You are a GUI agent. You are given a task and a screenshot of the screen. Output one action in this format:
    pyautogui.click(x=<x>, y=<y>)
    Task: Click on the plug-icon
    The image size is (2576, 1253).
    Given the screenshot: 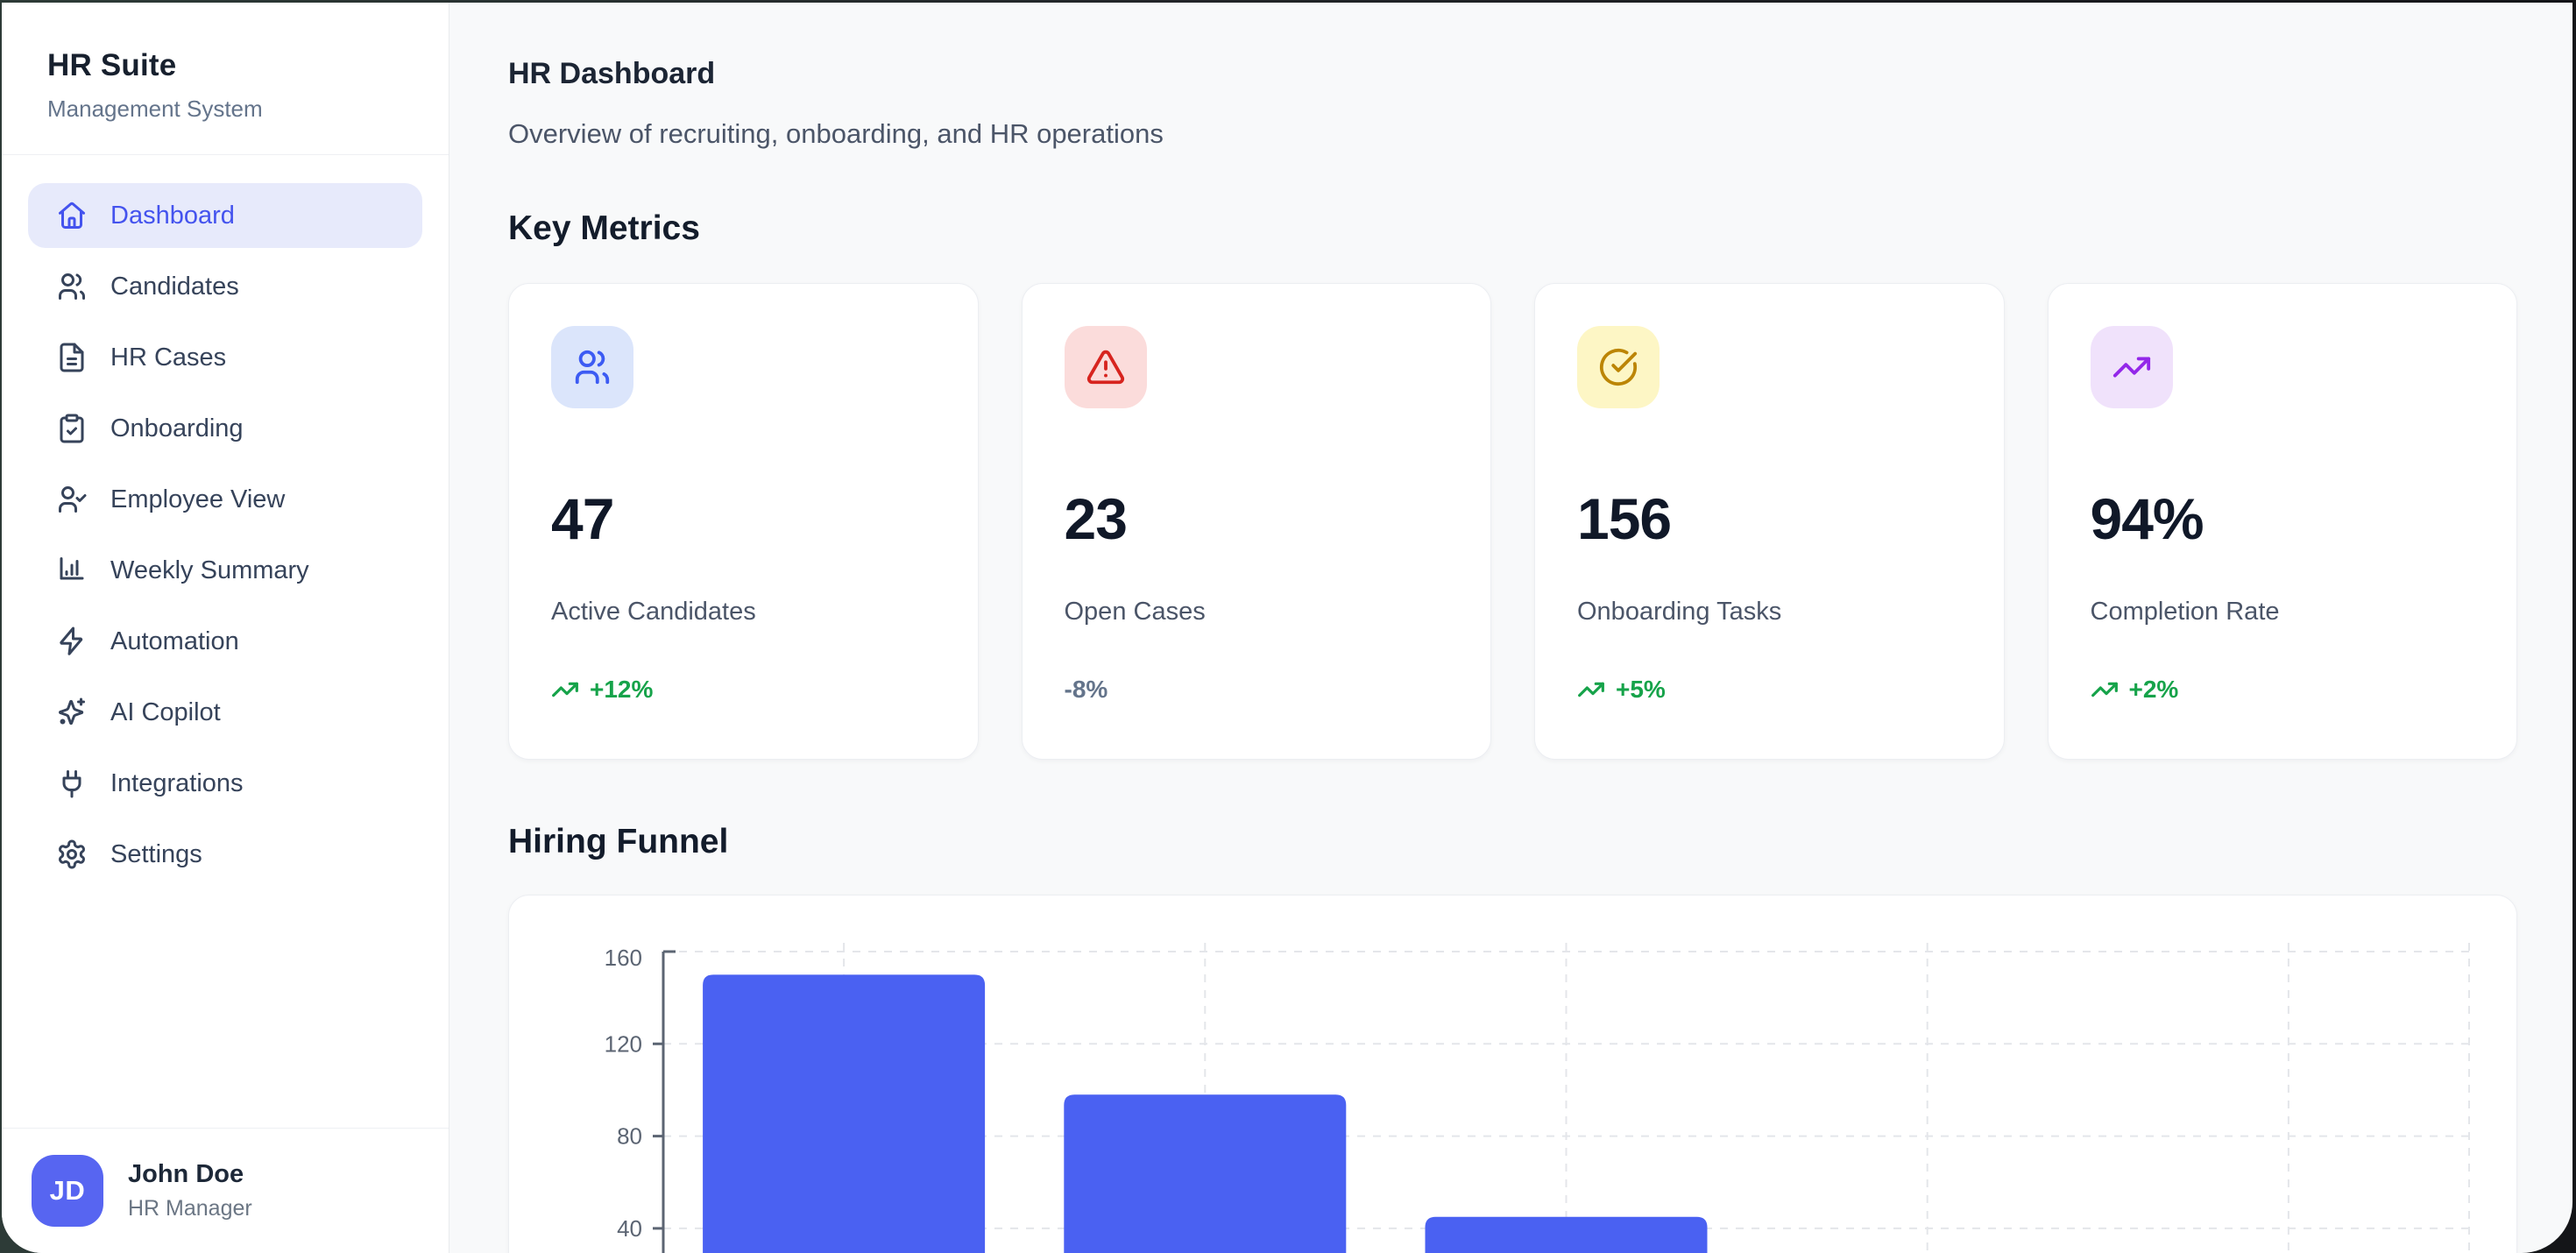 What is the action you would take?
    pyautogui.click(x=72, y=783)
    